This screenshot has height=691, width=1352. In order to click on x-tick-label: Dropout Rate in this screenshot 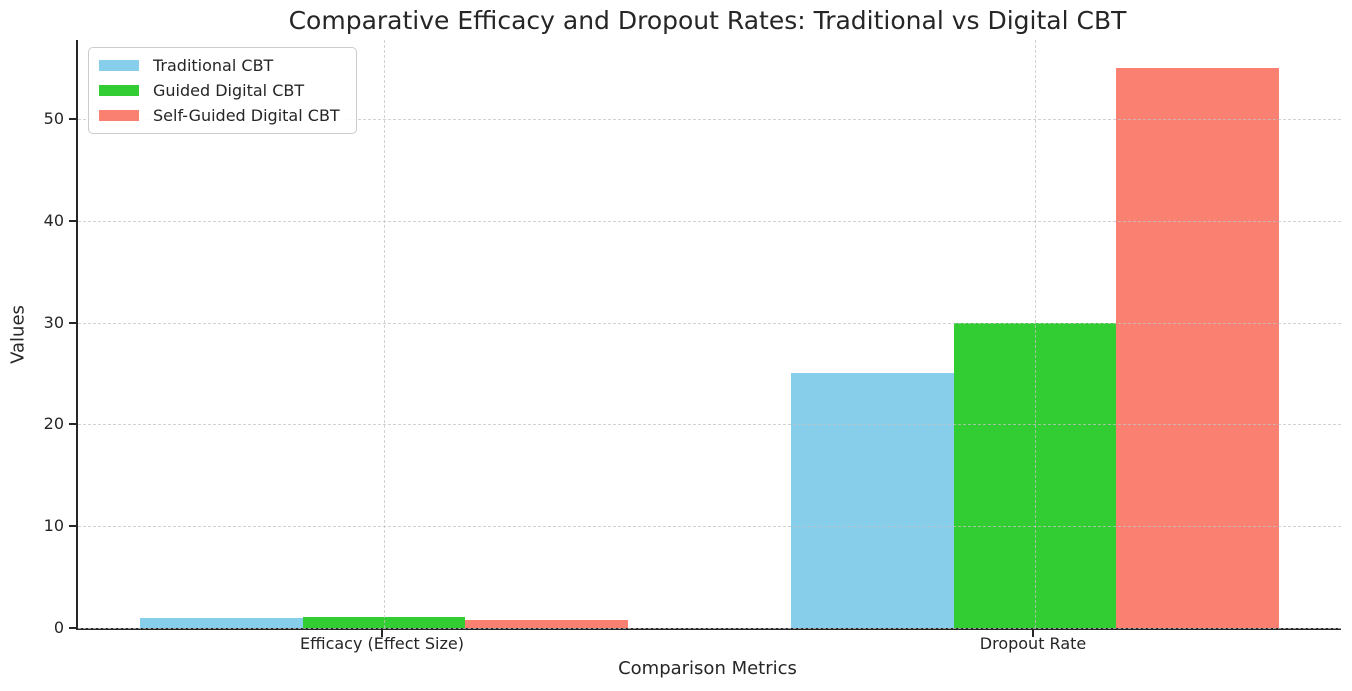, I will do `click(1033, 643)`.